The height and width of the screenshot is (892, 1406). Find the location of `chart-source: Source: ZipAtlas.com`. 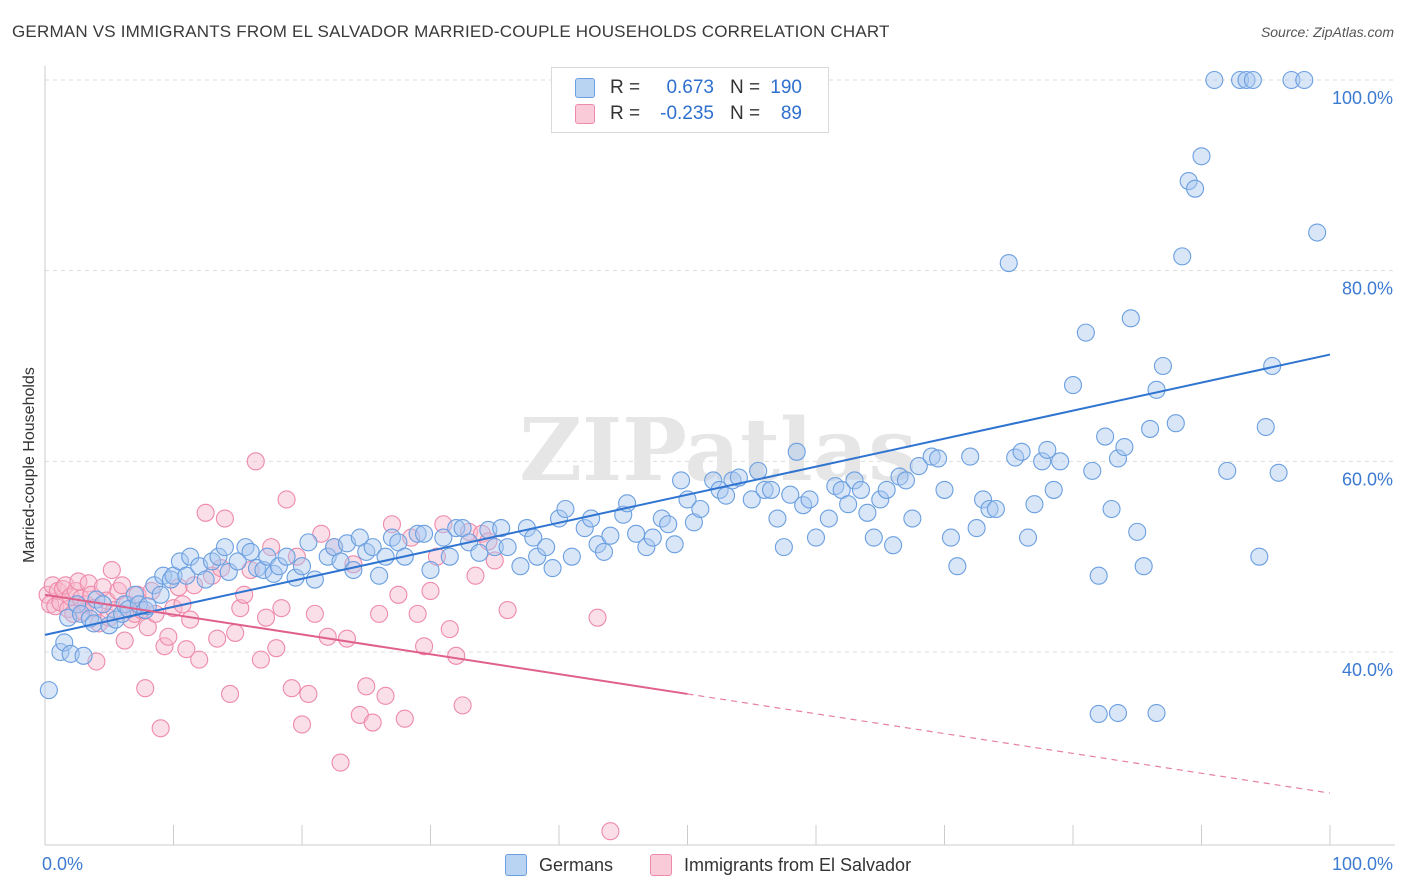

chart-source: Source: ZipAtlas.com is located at coordinates (1327, 32).